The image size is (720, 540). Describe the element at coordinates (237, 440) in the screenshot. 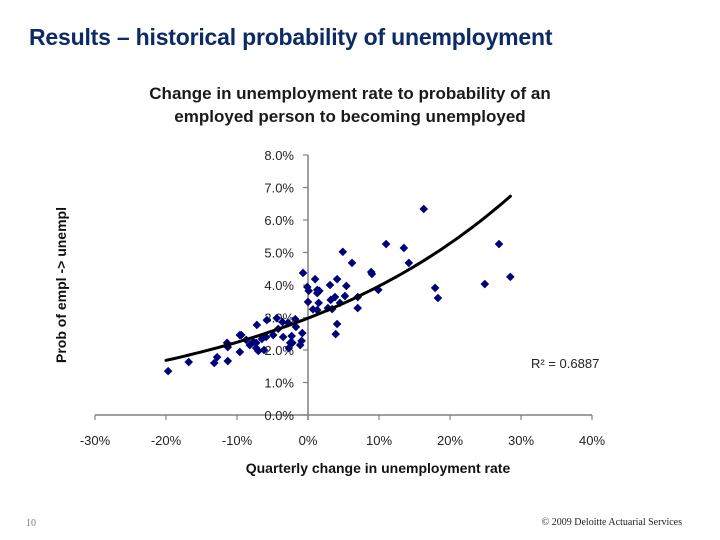

I see `x-tick-label: -10%` at that location.